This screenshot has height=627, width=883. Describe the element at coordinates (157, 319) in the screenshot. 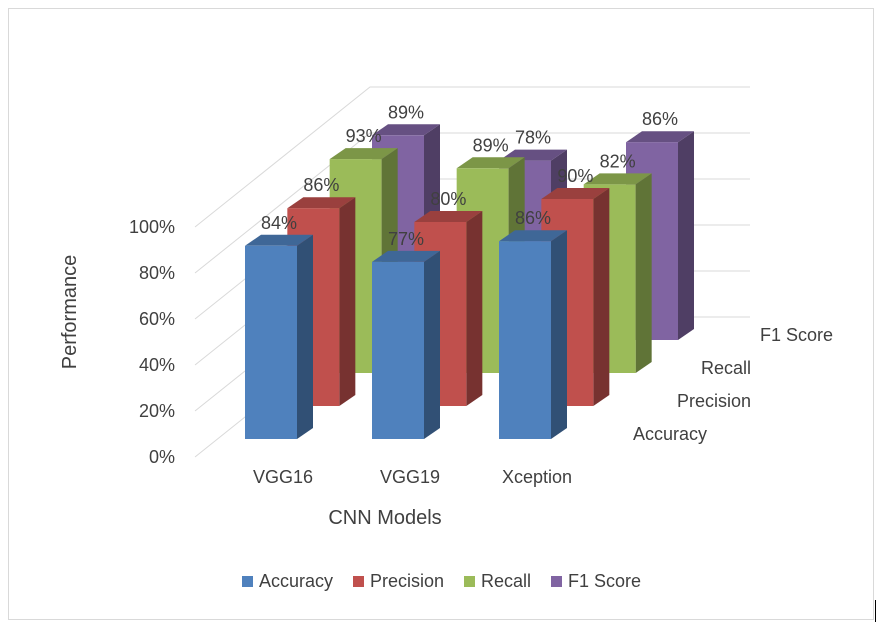

I see `y-tick-label: 60%` at that location.